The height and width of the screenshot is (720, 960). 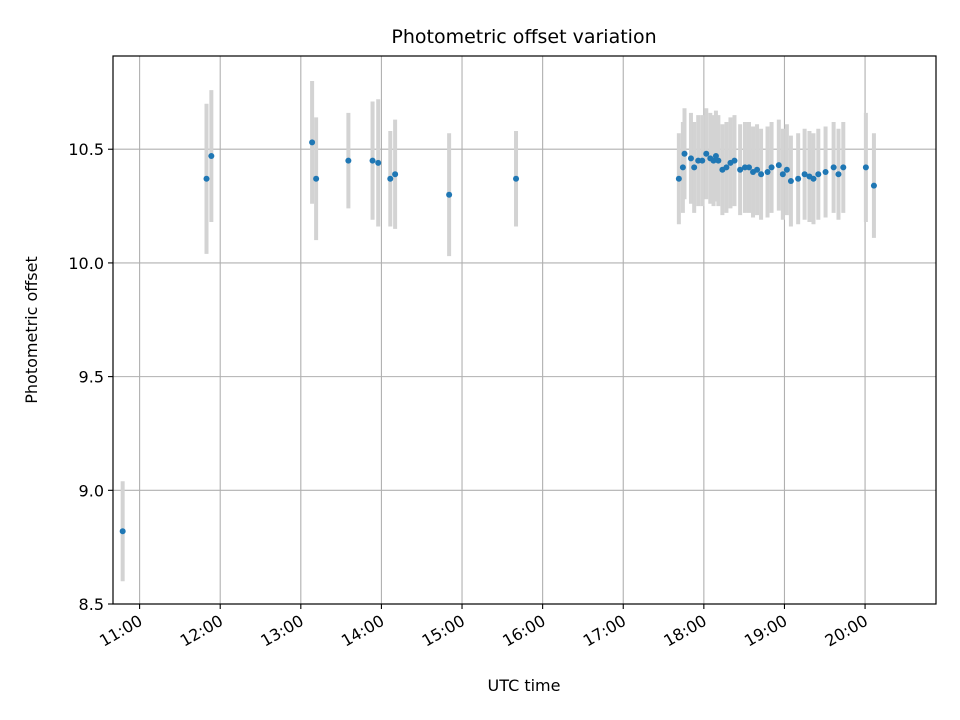 What do you see at coordinates (281, 631) in the screenshot?
I see `x-tick-label: 13:00` at bounding box center [281, 631].